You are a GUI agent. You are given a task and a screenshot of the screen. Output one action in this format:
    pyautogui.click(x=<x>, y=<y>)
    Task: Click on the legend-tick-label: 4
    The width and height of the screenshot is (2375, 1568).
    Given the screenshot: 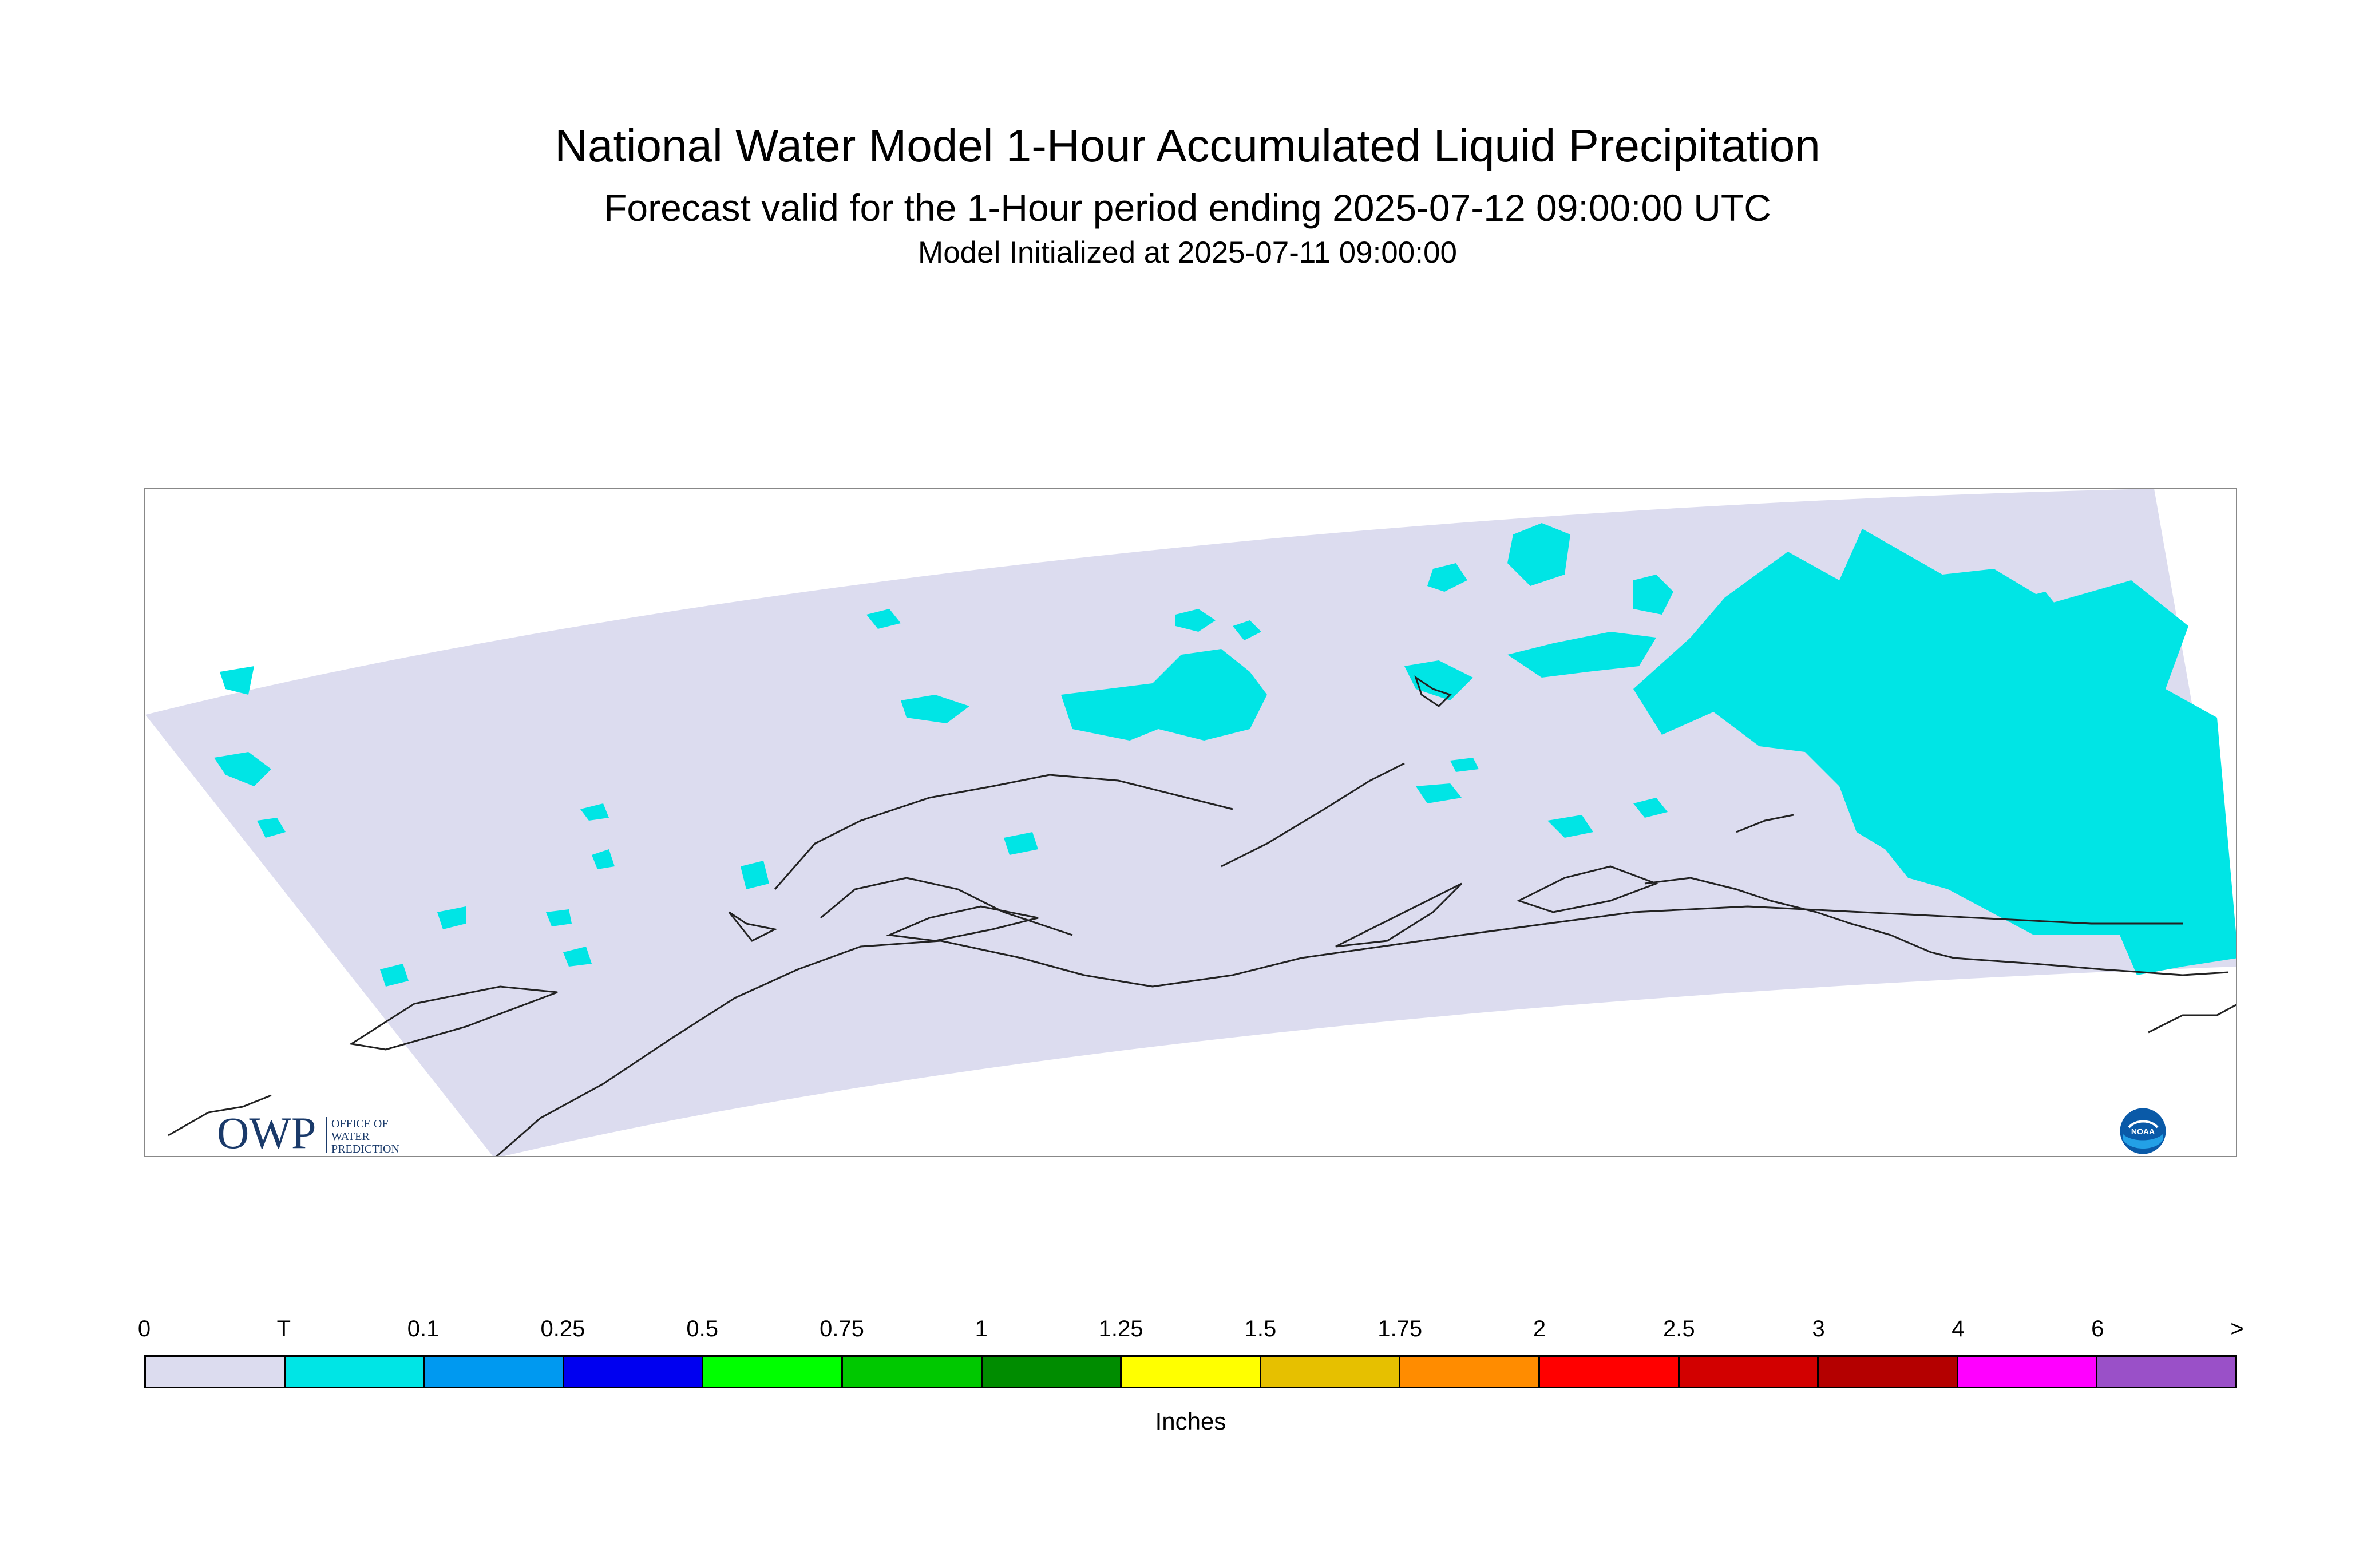 What is the action you would take?
    pyautogui.click(x=1959, y=1328)
    